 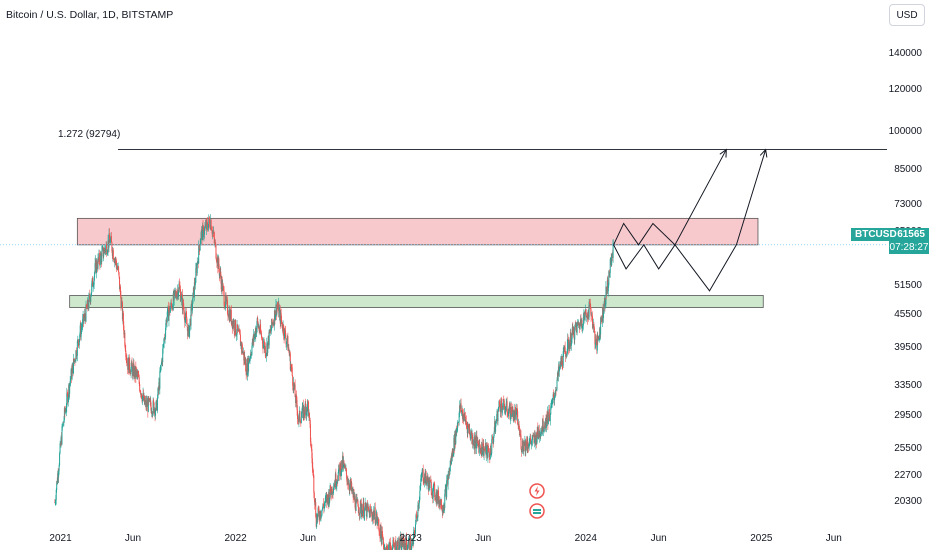 What do you see at coordinates (905, 132) in the screenshot?
I see `price-tick-label: 100000` at bounding box center [905, 132].